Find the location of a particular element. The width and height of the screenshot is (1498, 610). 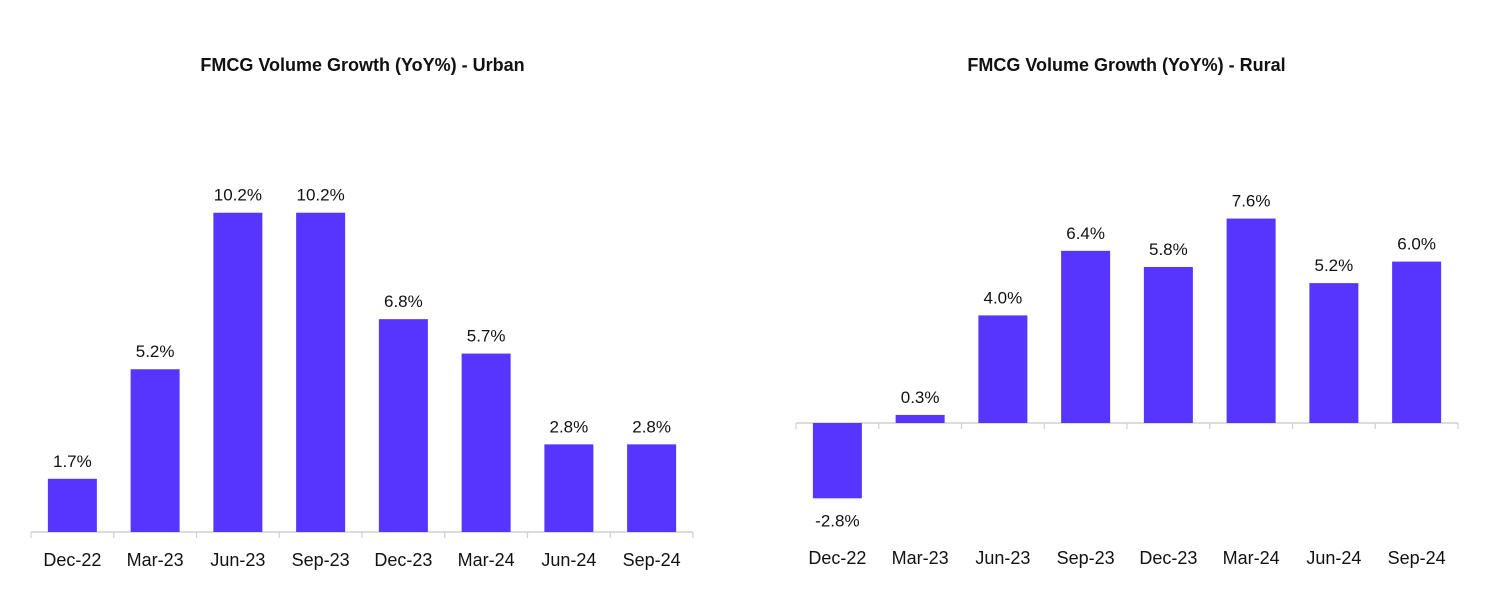

rural-tick-label: Jun-23 is located at coordinates (1002, 558).